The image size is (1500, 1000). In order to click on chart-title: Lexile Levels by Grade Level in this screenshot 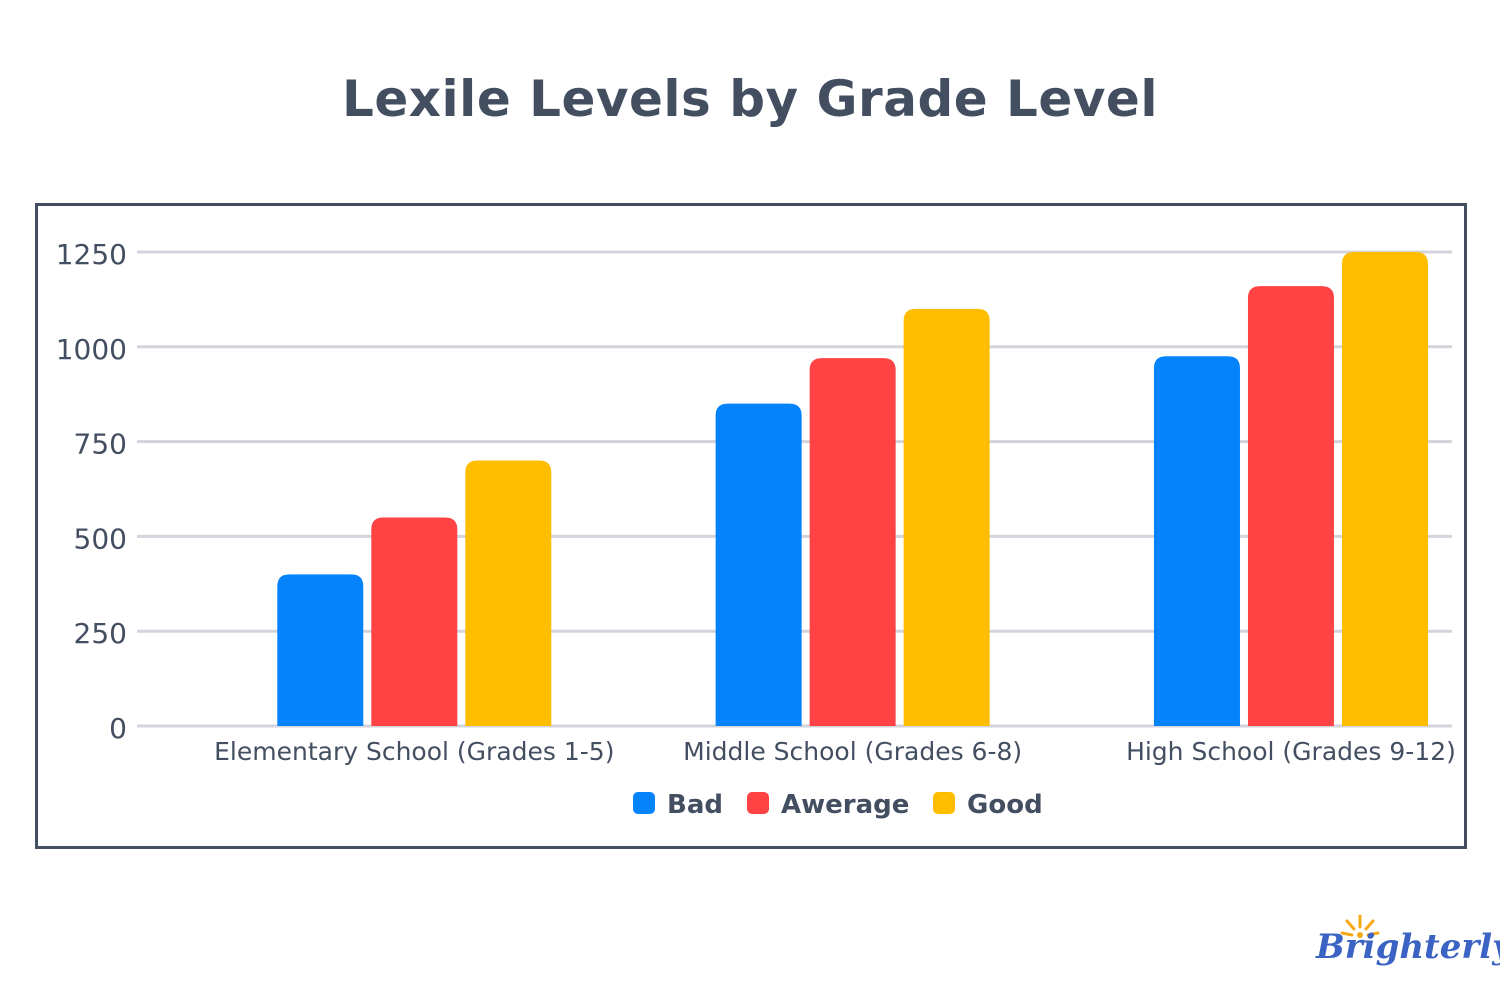, I will do `click(750, 99)`.